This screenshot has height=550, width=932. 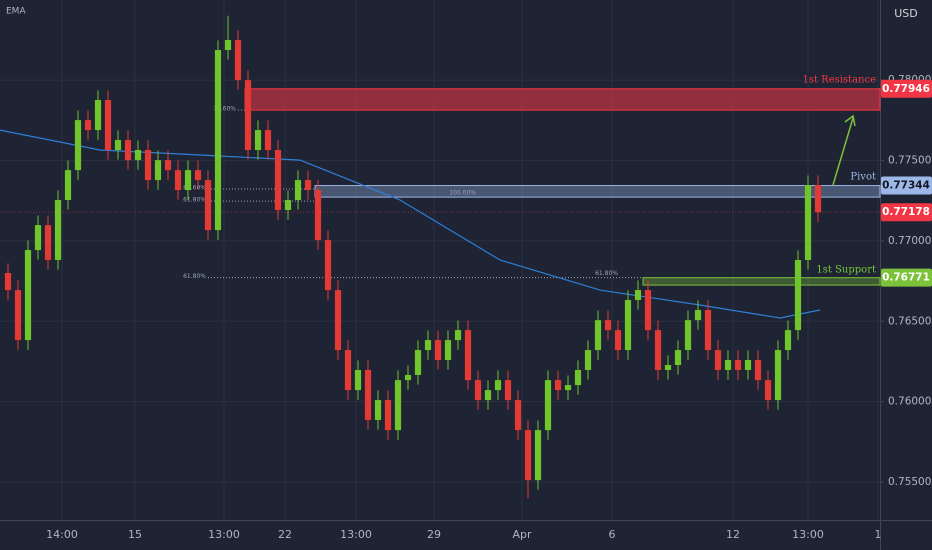 I want to click on level-name: 1st Support, so click(x=846, y=270).